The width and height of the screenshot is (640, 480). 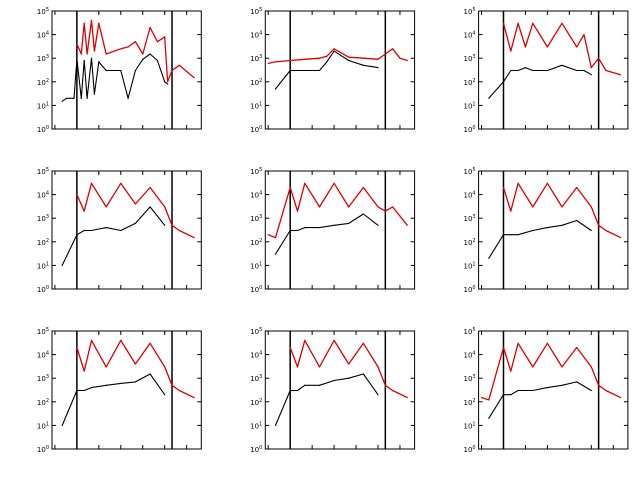 I want to click on panel-det-7: 100 101 102 103 104 105, so click(x=119, y=390).